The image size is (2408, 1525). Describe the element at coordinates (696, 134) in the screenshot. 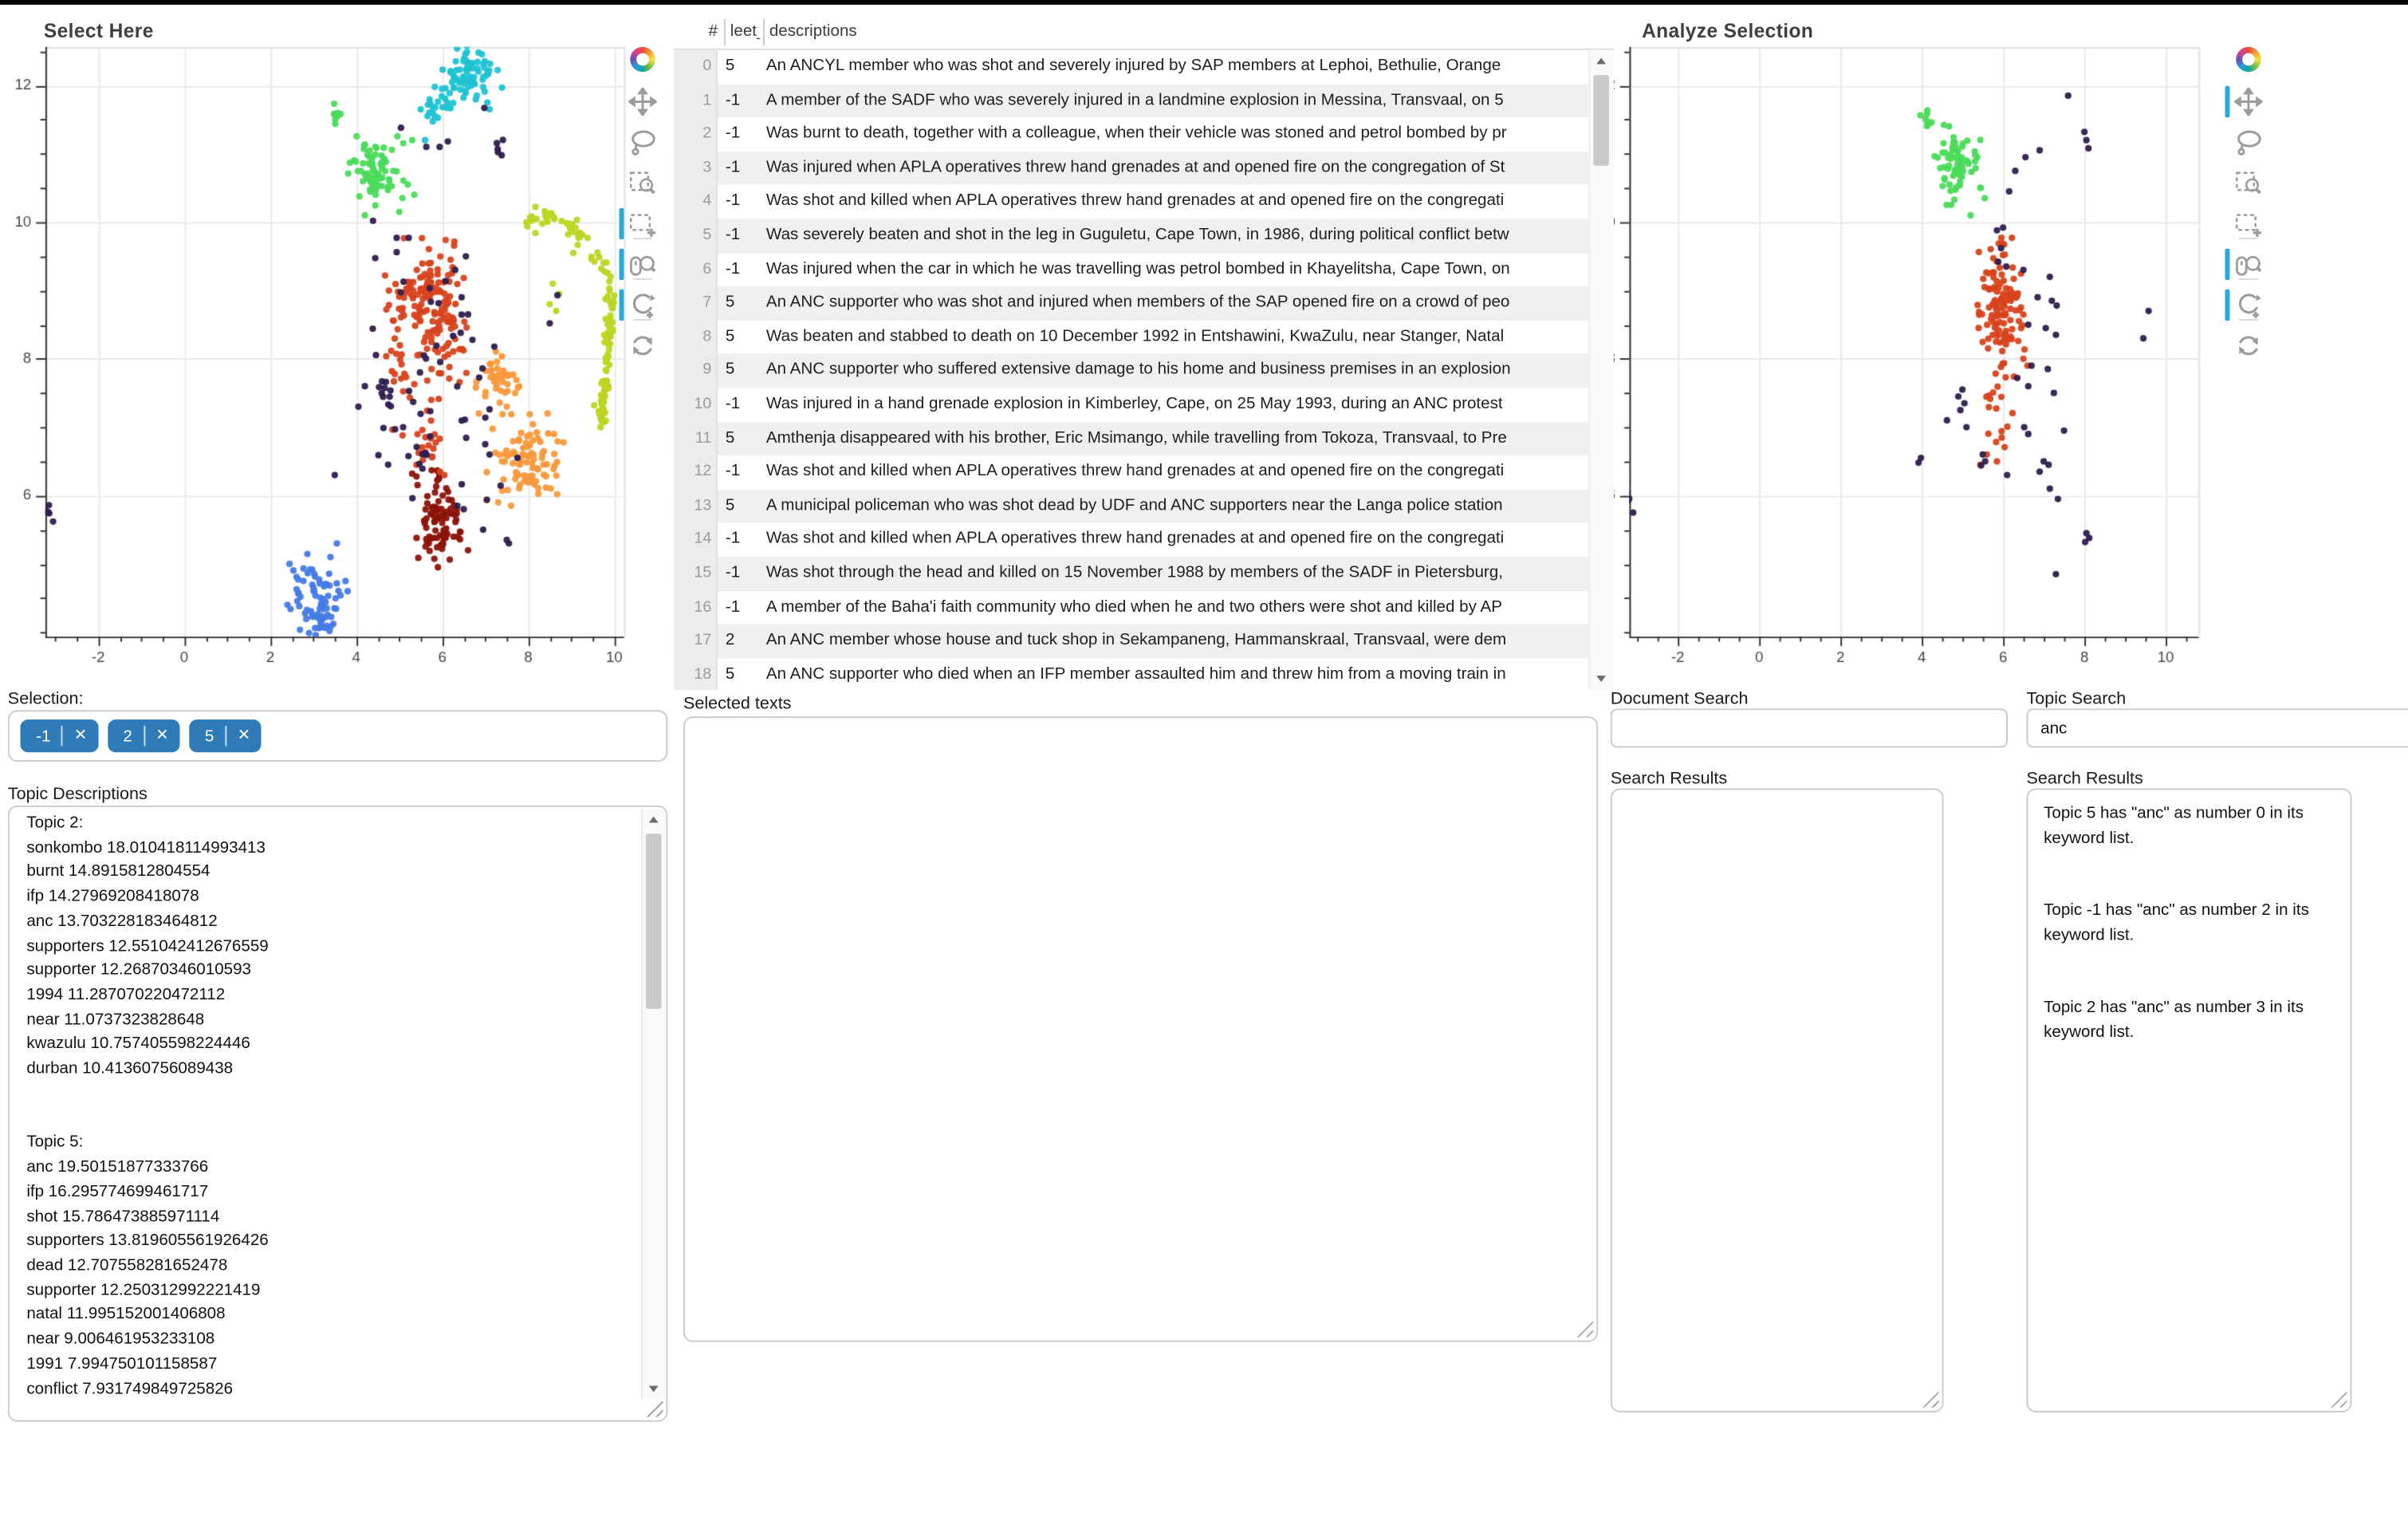

I see `row-index: 2` at that location.